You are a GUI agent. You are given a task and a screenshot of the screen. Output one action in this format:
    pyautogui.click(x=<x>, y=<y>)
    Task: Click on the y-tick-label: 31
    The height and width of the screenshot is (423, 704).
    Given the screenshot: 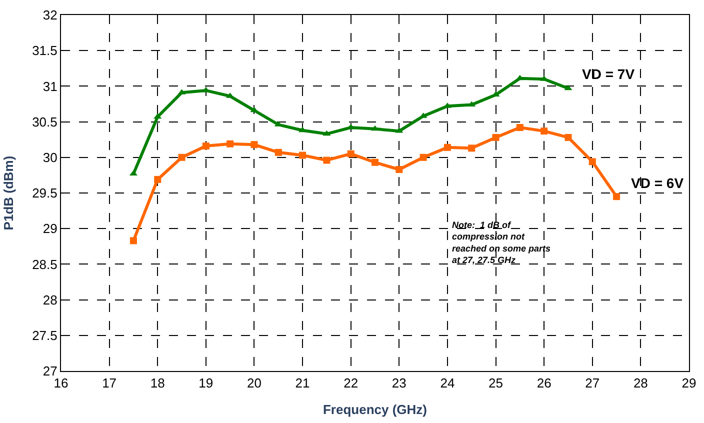 What is the action you would take?
    pyautogui.click(x=50, y=86)
    